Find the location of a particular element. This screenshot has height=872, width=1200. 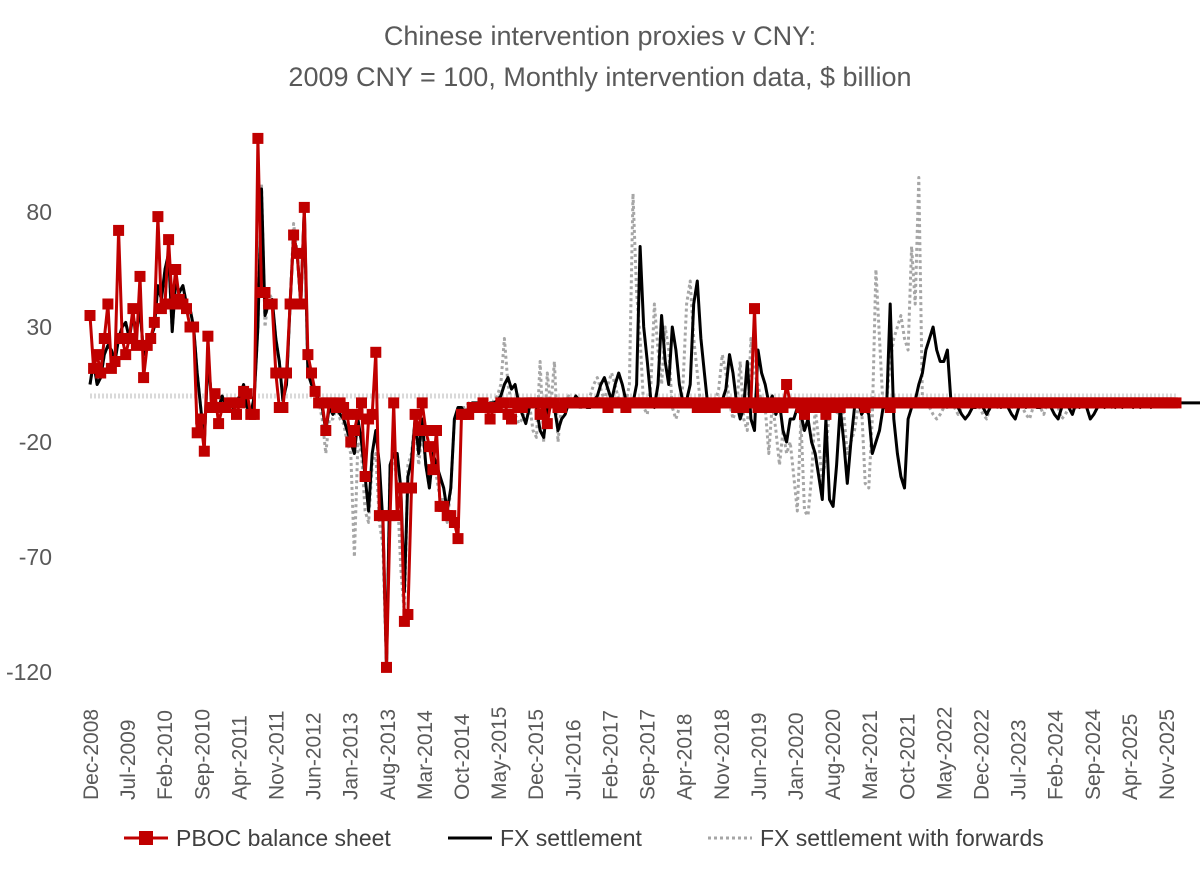

legend-label-fx: FX settlement is located at coordinates (571, 838).